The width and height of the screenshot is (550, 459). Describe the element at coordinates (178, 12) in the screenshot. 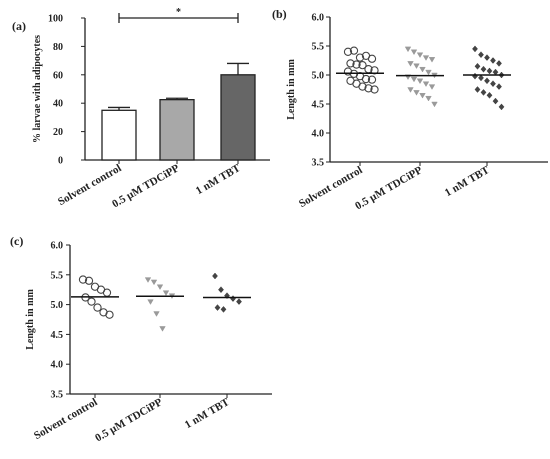

I see `significance-label: *` at that location.